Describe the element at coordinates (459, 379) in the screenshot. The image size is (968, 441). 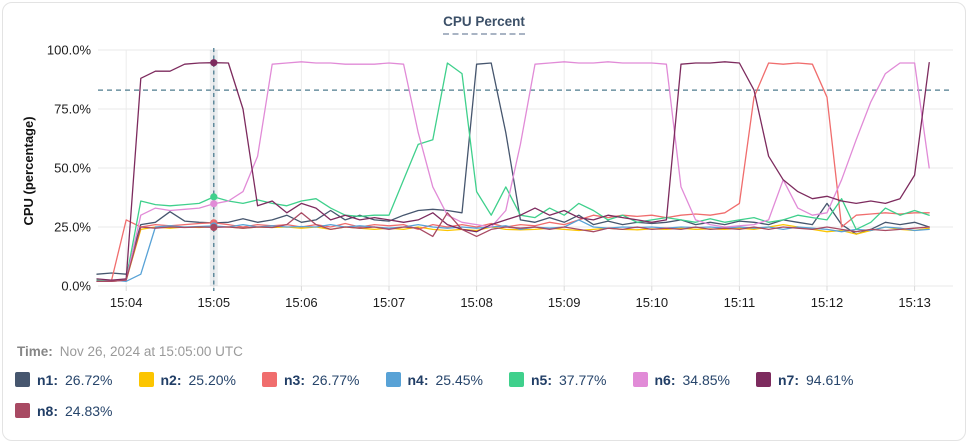
I see `legend-value: 25.45%` at that location.